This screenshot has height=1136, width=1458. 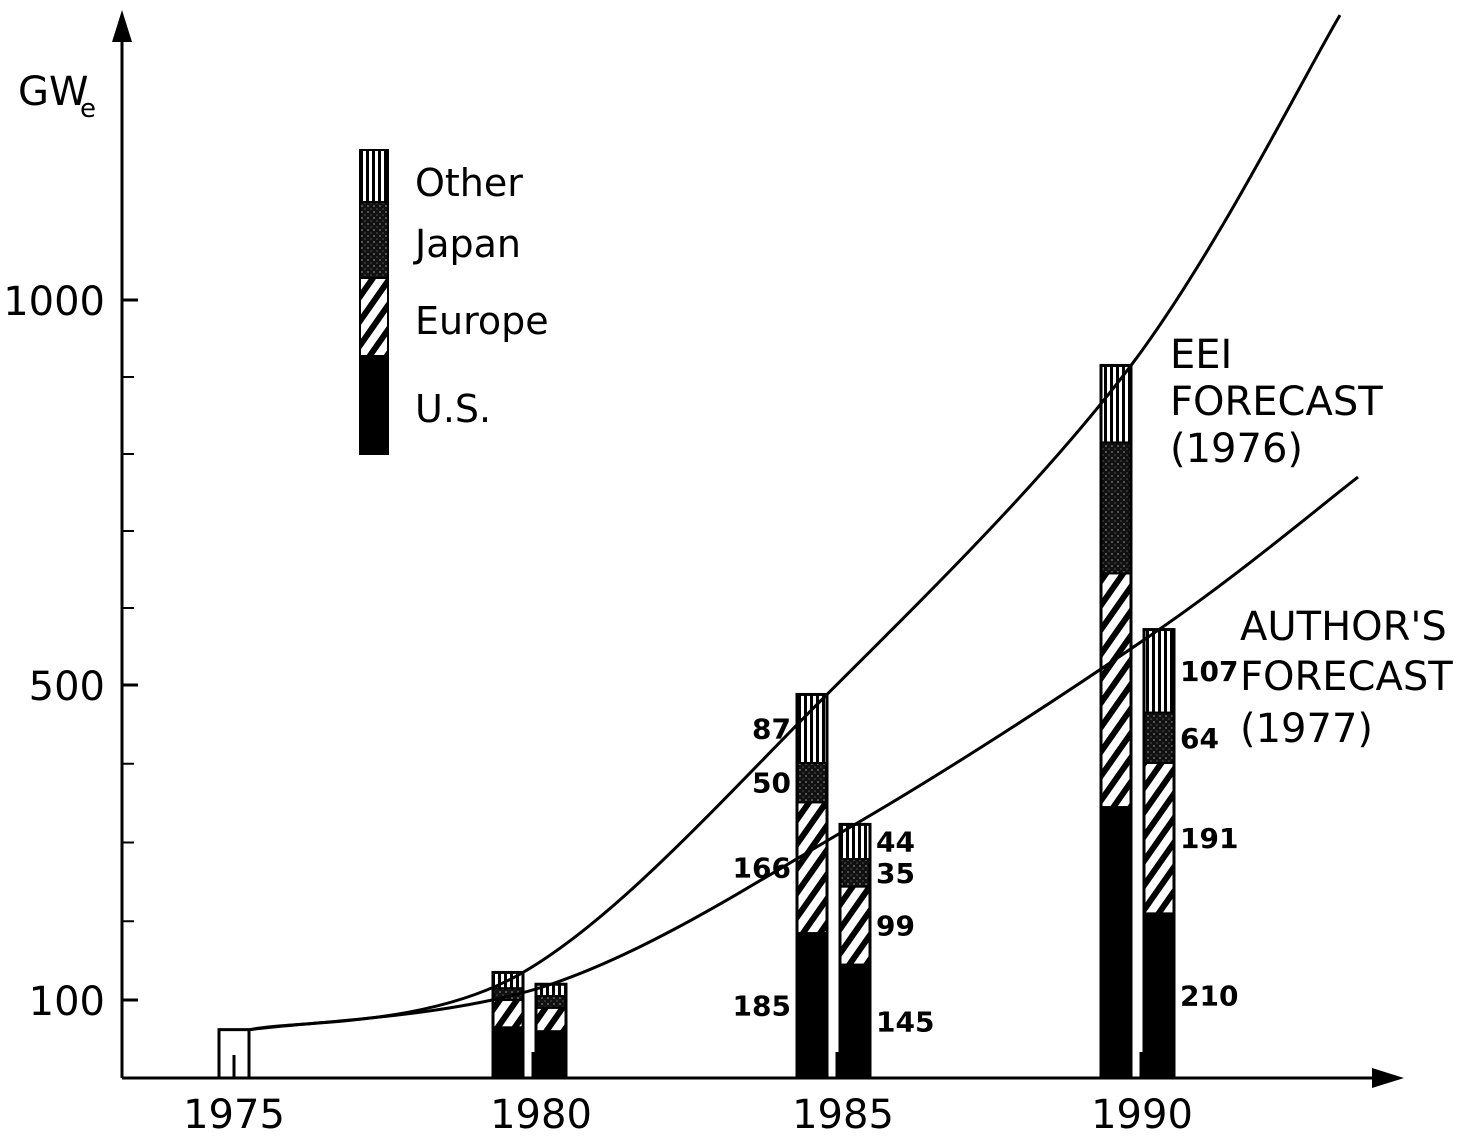 What do you see at coordinates (895, 926) in the screenshot?
I see `value-label-europe: 99` at bounding box center [895, 926].